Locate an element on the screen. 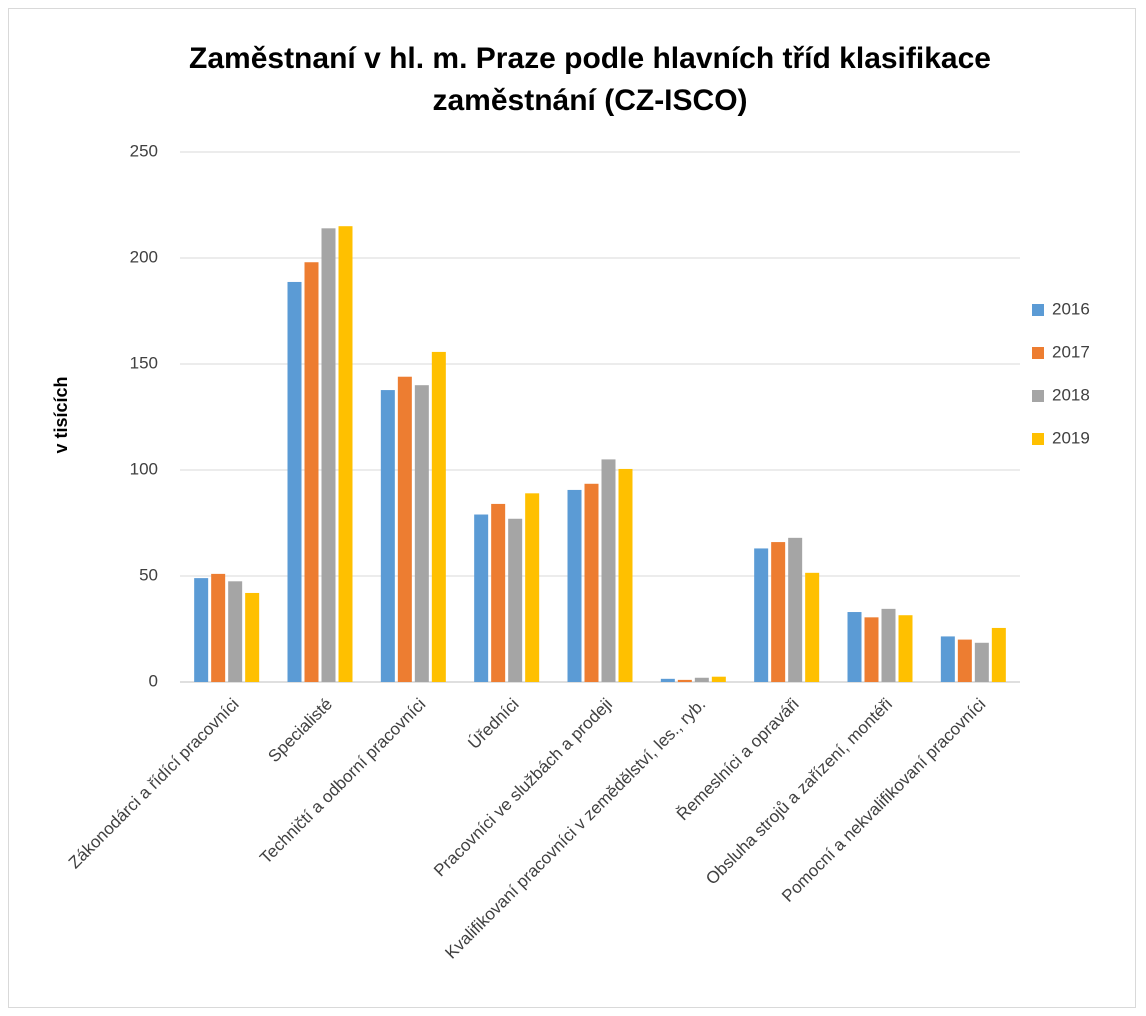 Image resolution: width=1146 pixels, height=1016 pixels. x-tick-label: Obsluha strojů a zařízení, montéři is located at coordinates (799, 792).